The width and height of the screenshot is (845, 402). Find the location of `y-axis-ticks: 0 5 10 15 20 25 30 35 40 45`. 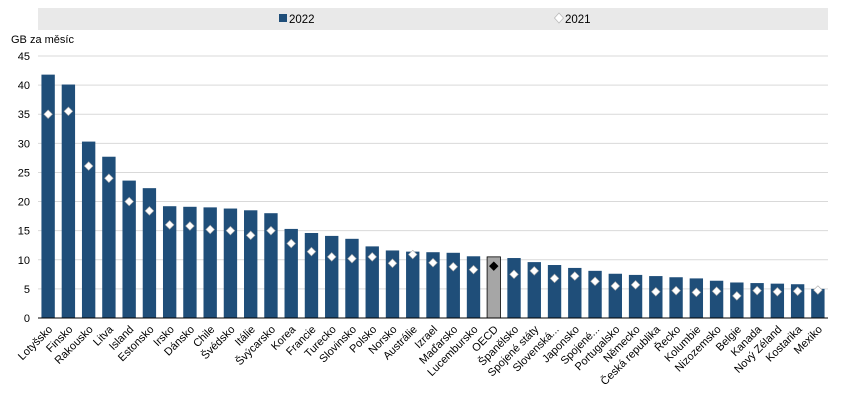

y-axis-ticks: 0 5 10 15 20 25 30 35 40 45 is located at coordinates (24, 188).